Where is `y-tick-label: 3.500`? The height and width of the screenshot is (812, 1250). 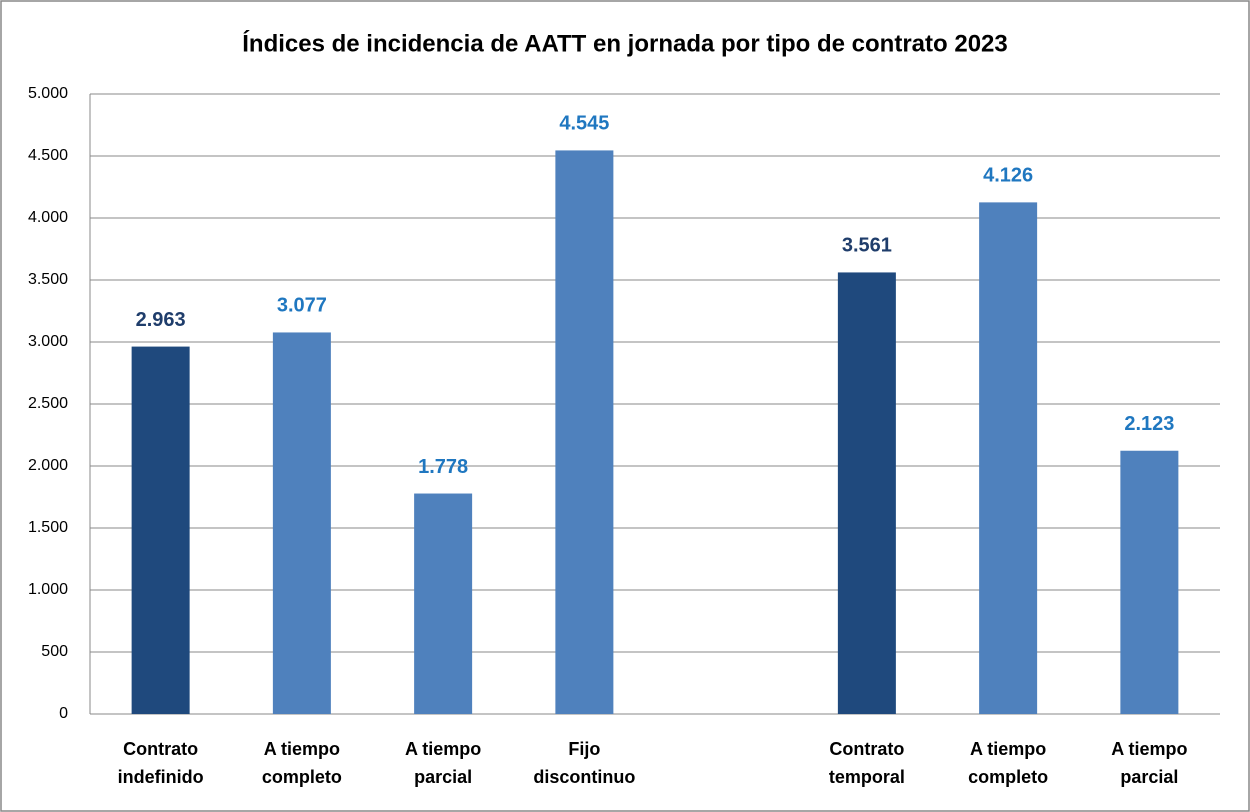
y-tick-label: 3.500 is located at coordinates (48, 279).